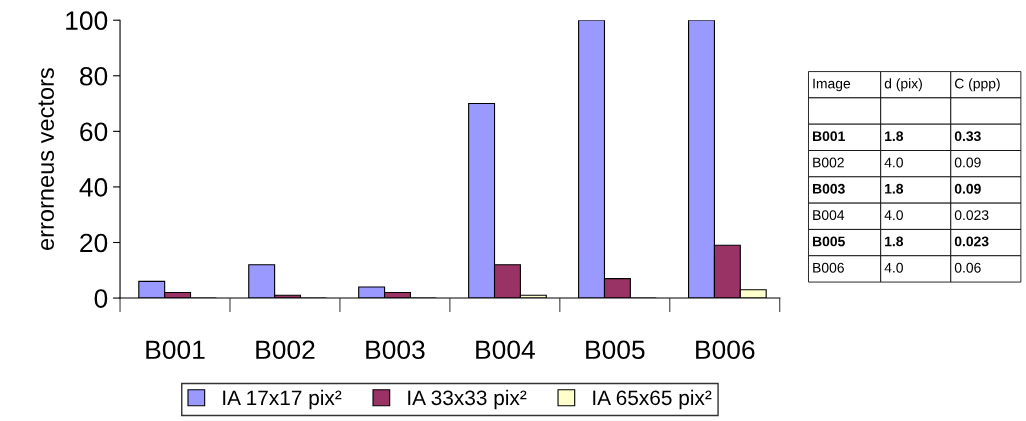  I want to click on category-label: C (ppp), so click(977, 85).